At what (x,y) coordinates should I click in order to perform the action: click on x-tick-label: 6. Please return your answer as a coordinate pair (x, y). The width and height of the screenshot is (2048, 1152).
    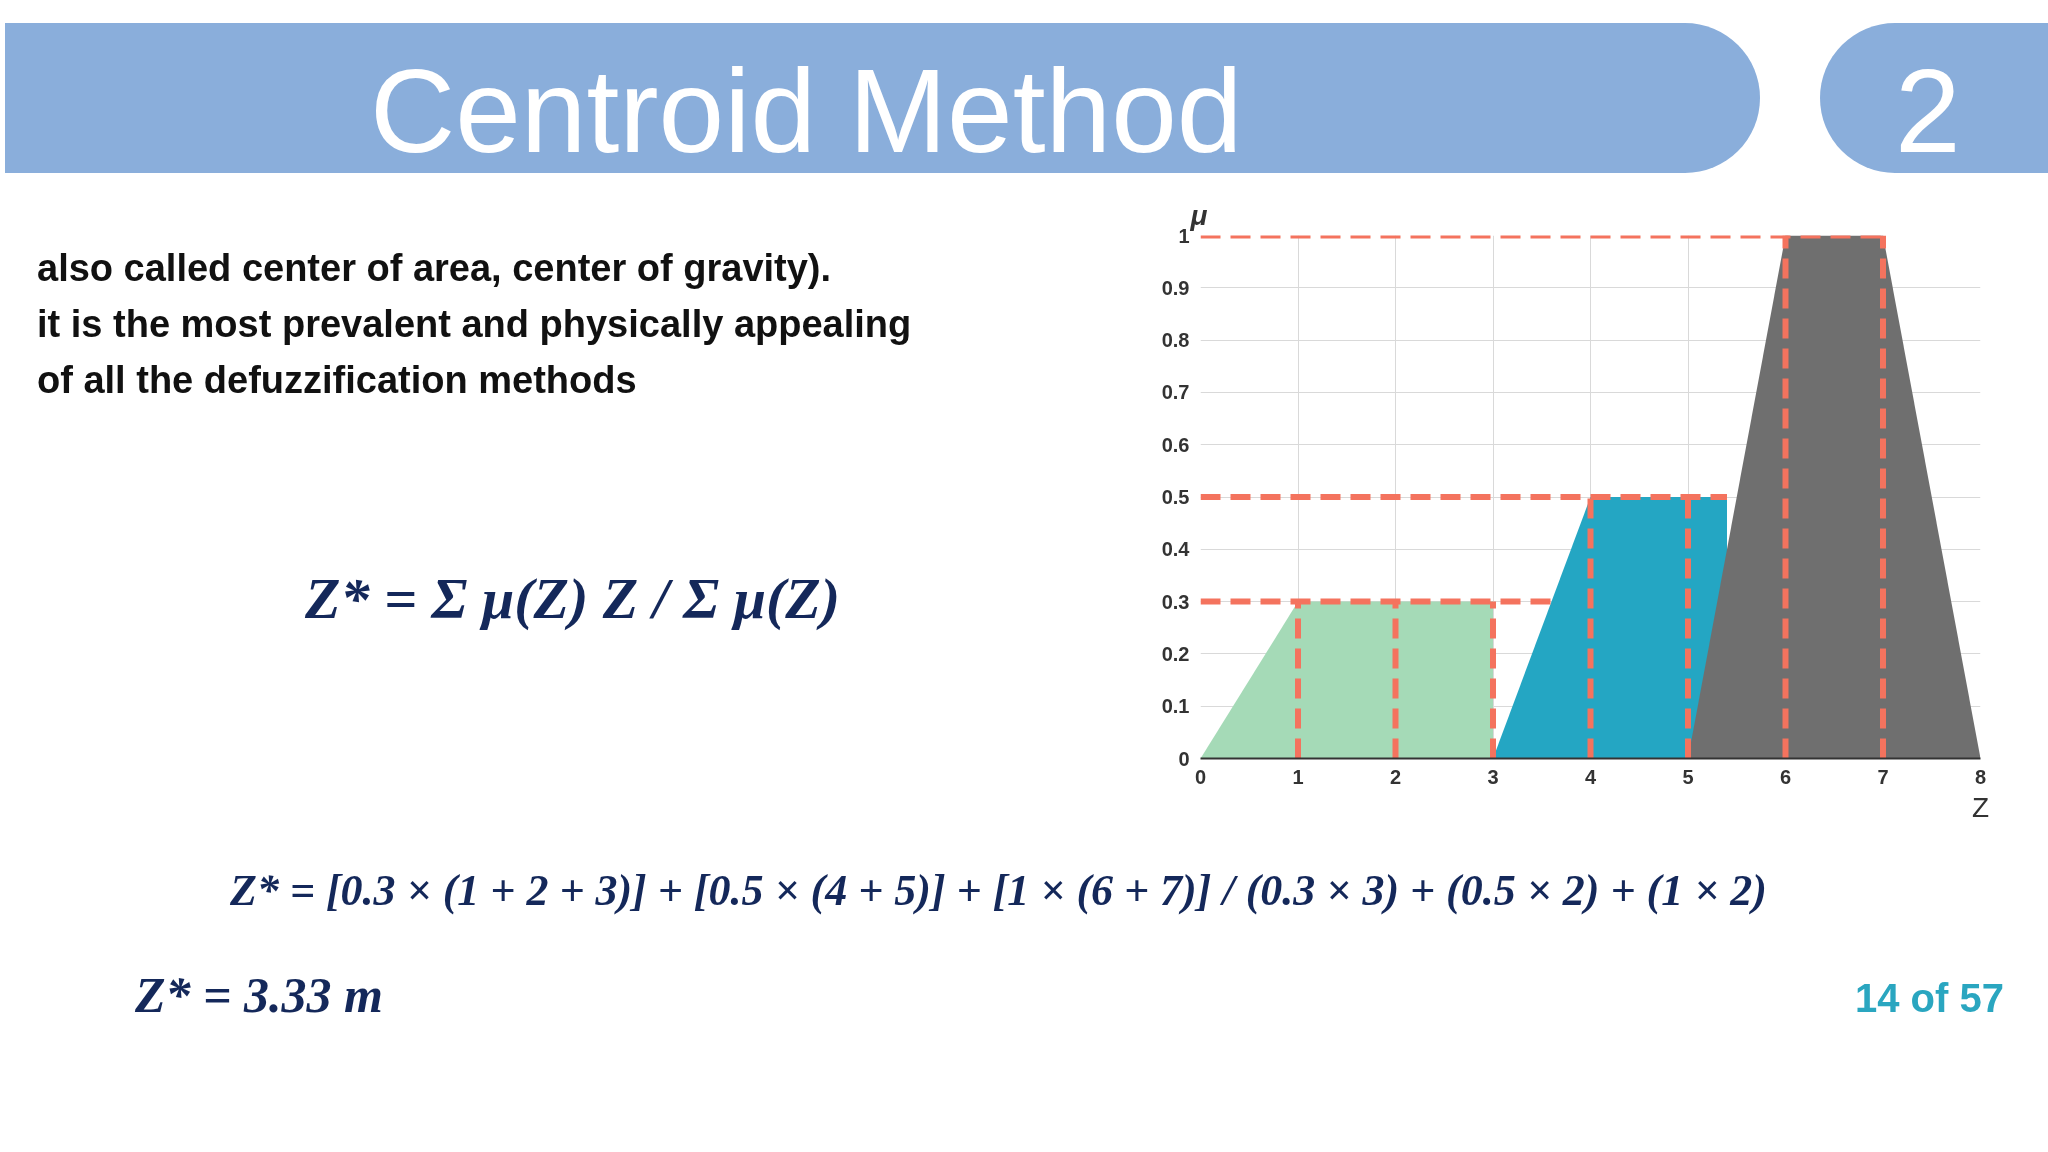
    Looking at the image, I should click on (1785, 776).